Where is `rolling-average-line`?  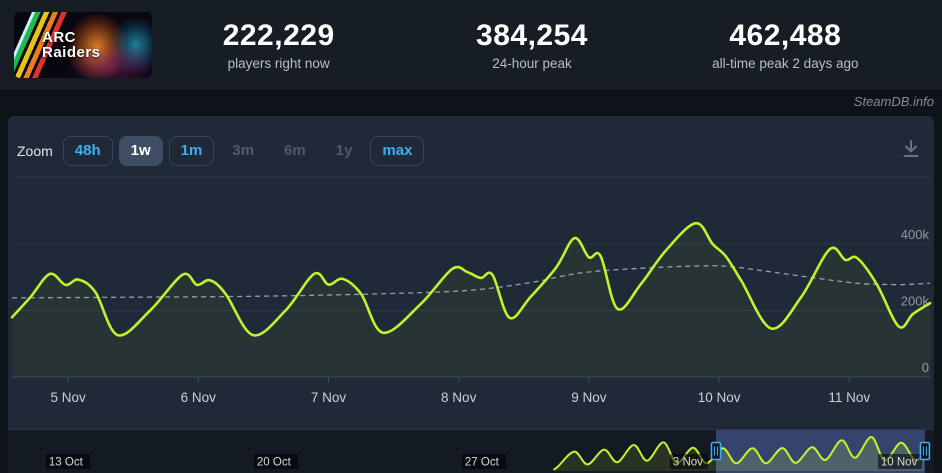
rolling-average-line is located at coordinates (471, 282).